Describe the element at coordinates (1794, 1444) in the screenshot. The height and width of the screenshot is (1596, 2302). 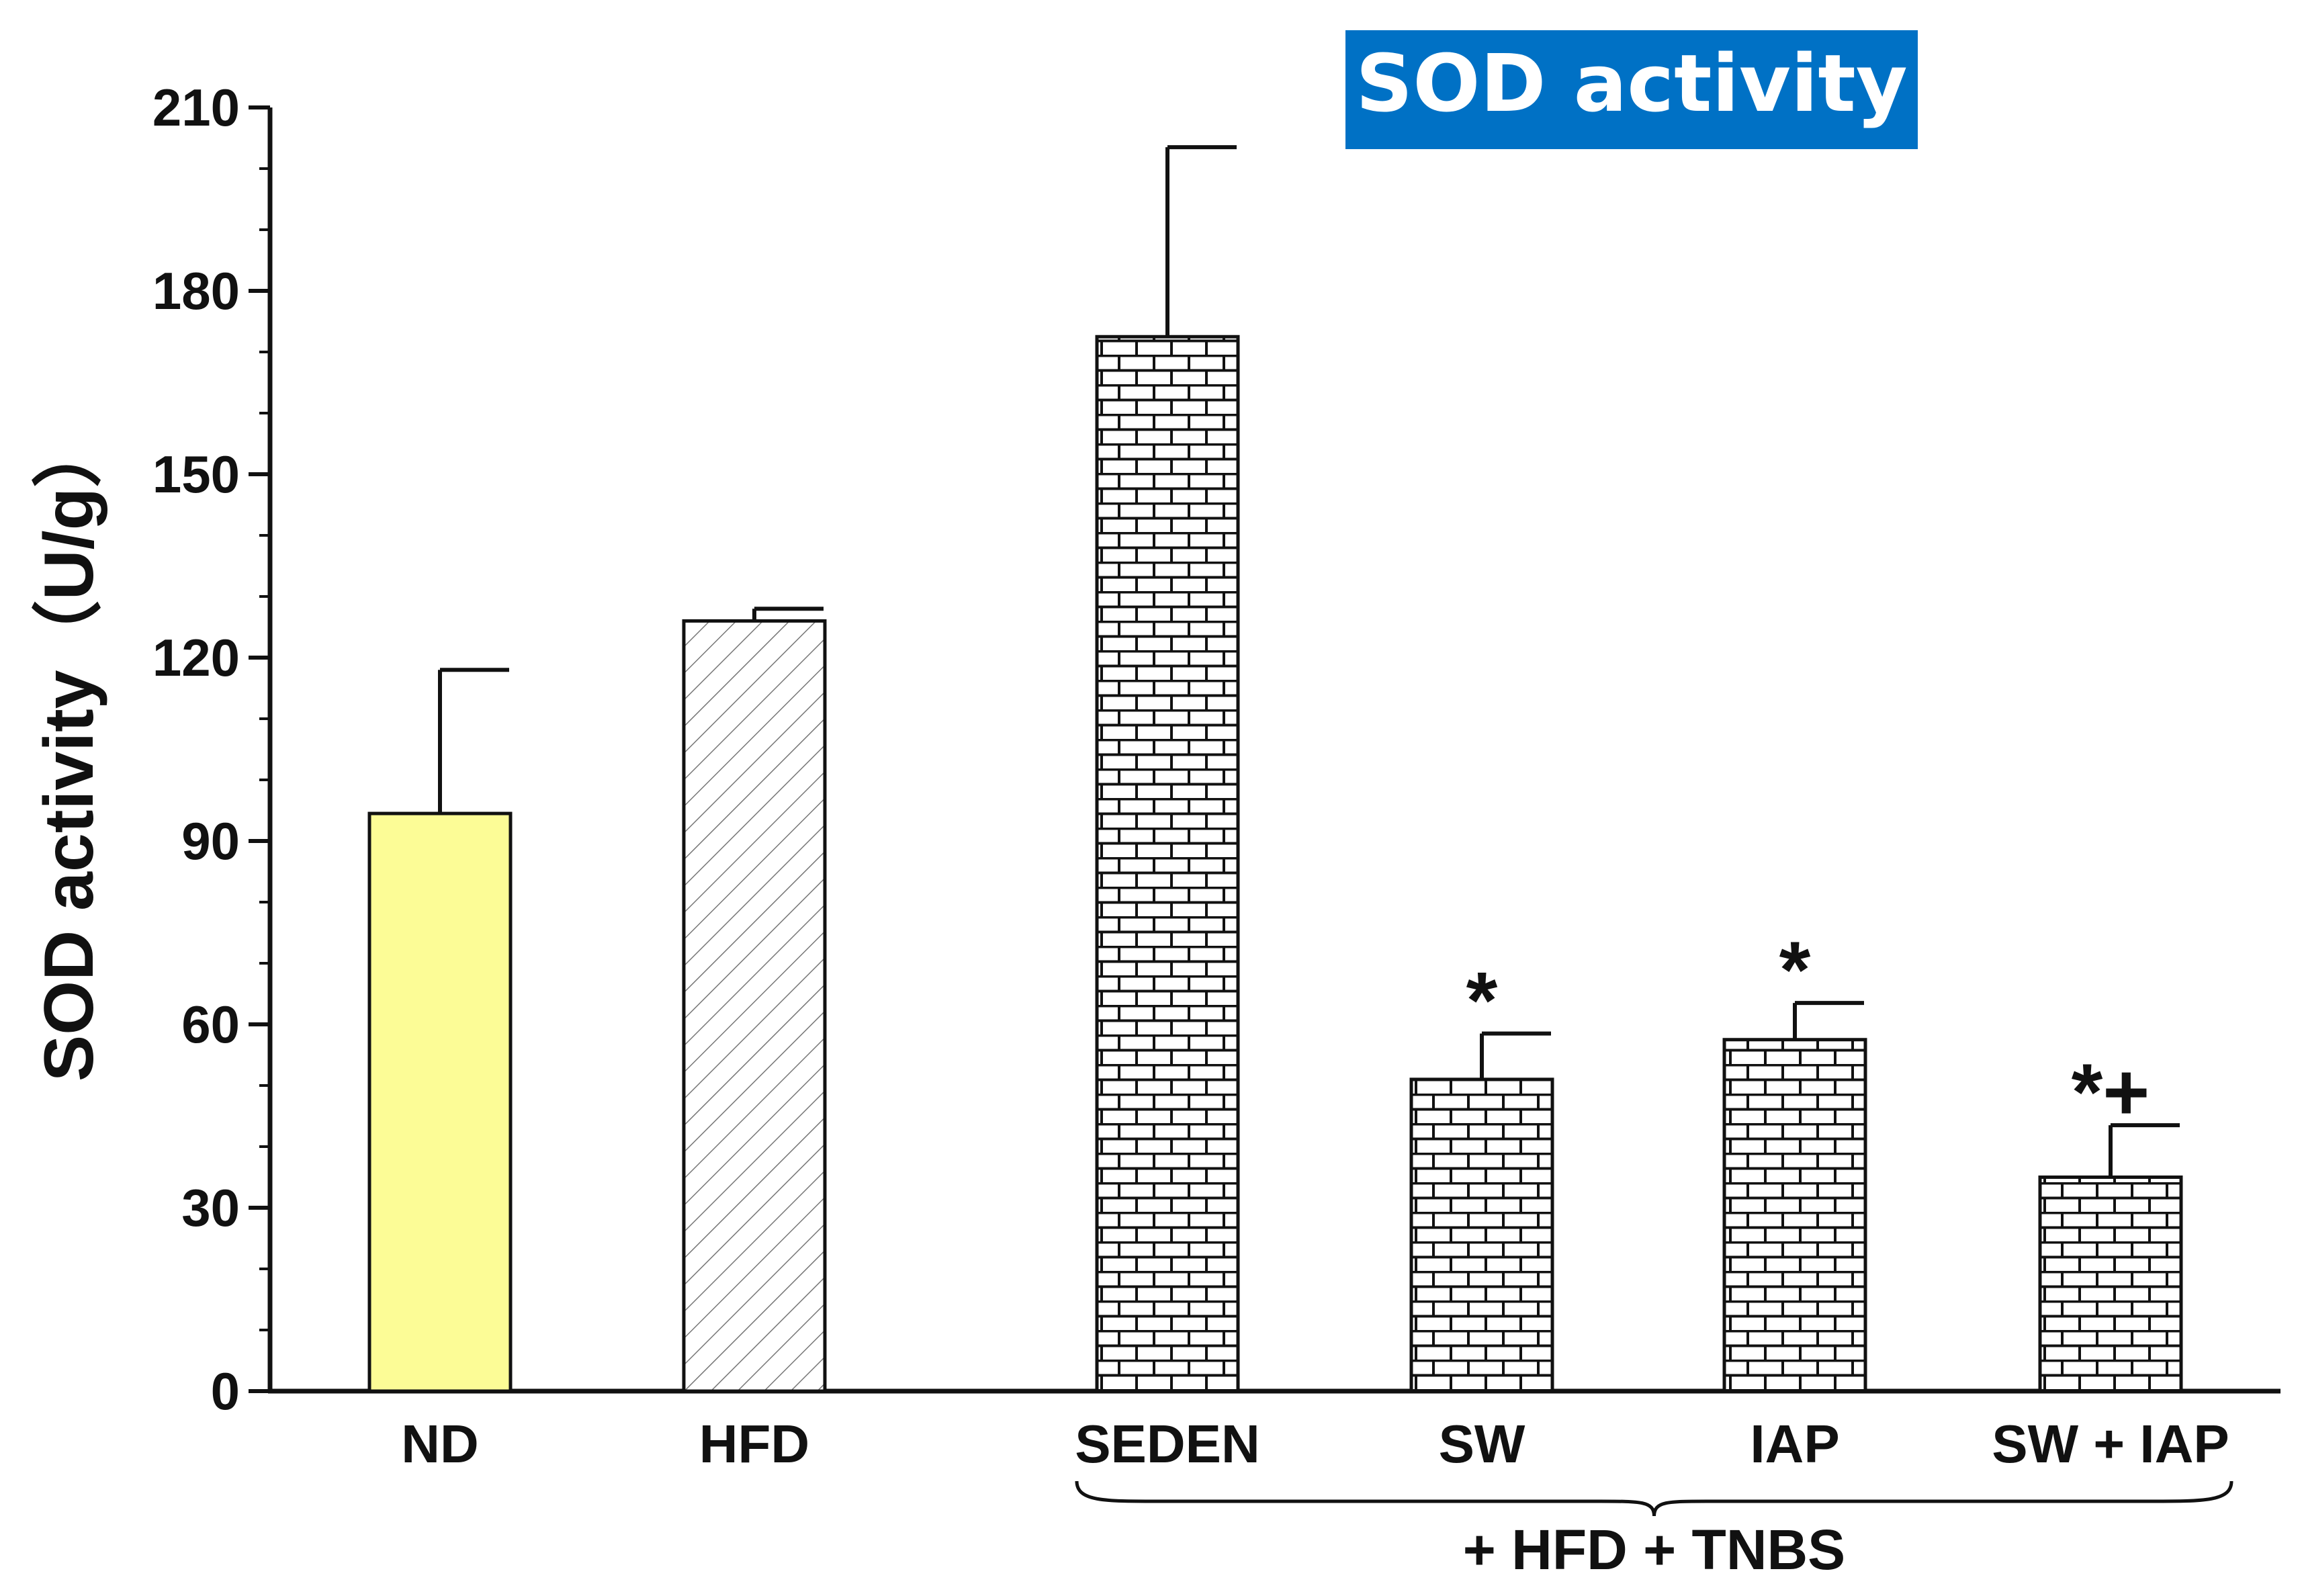
I see `category-label: IAP` at that location.